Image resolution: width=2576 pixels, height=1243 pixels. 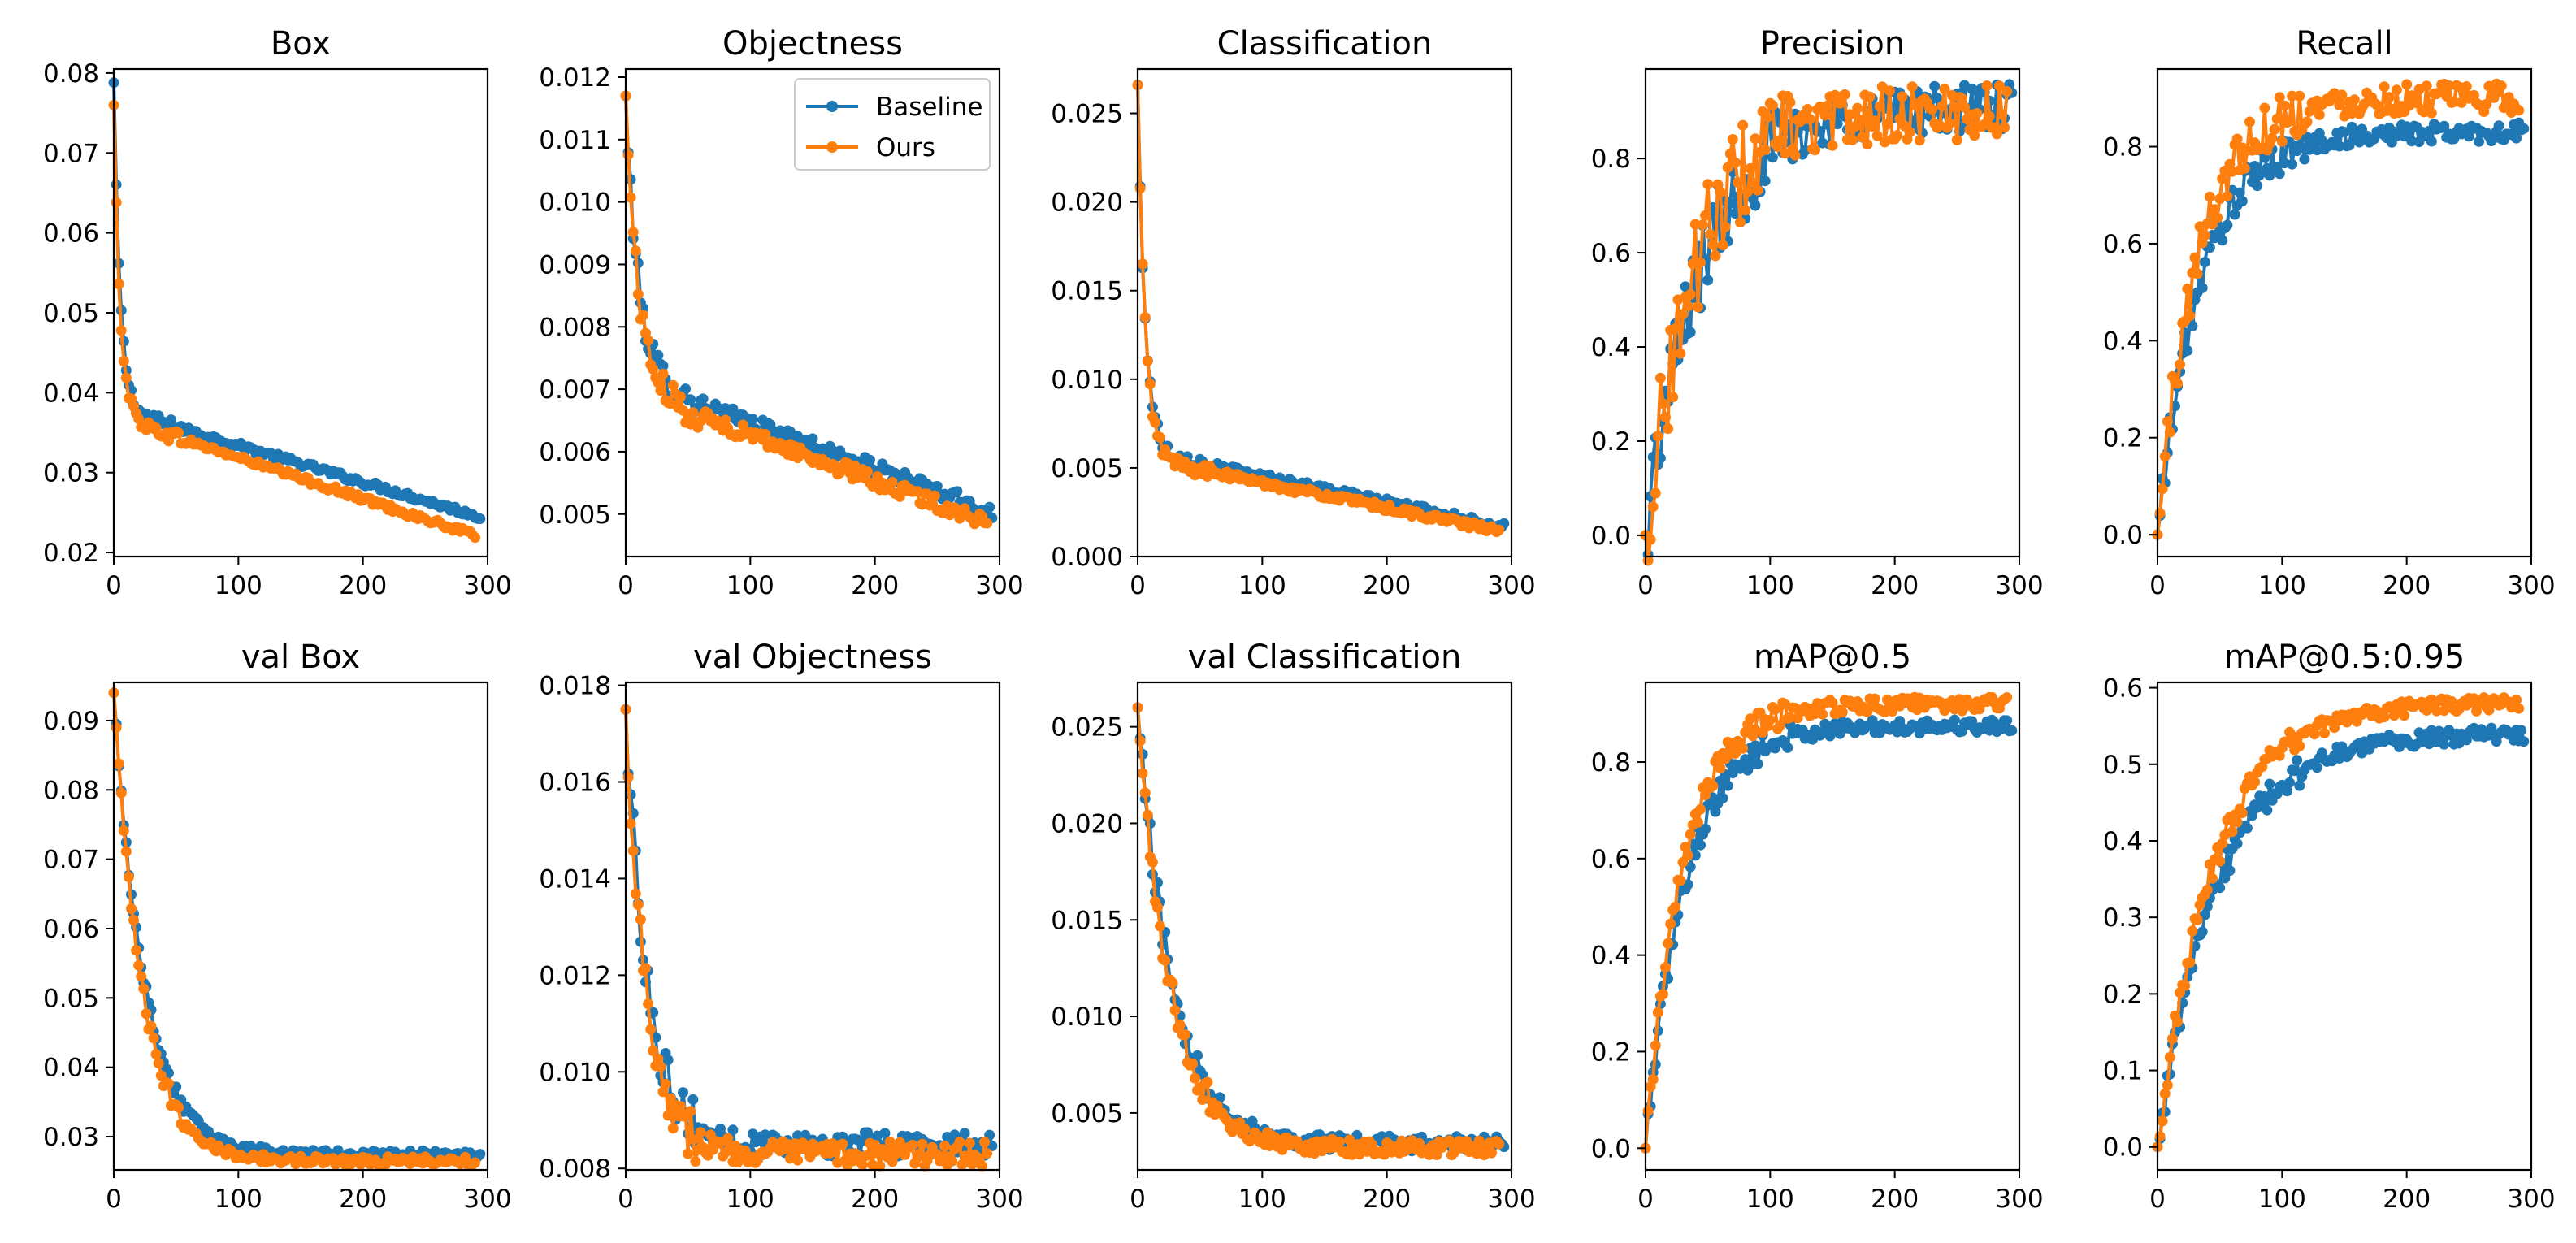 I want to click on x-tick-label: 300, so click(x=2019, y=1199).